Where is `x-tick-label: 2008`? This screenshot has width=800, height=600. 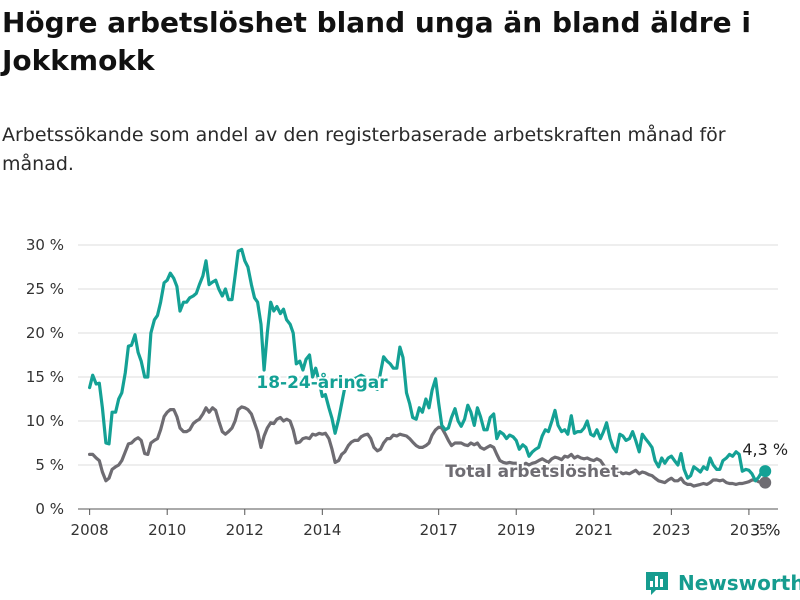 x-tick-label: 2008 is located at coordinates (90, 530).